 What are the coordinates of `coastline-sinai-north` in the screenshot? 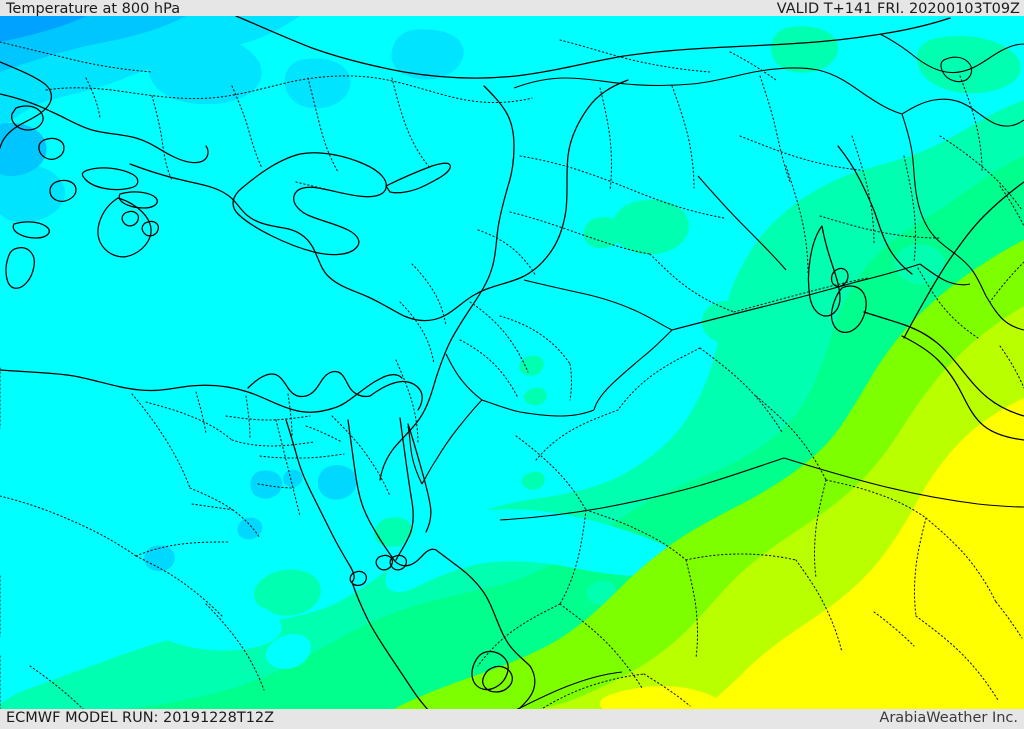 It's located at (396, 395).